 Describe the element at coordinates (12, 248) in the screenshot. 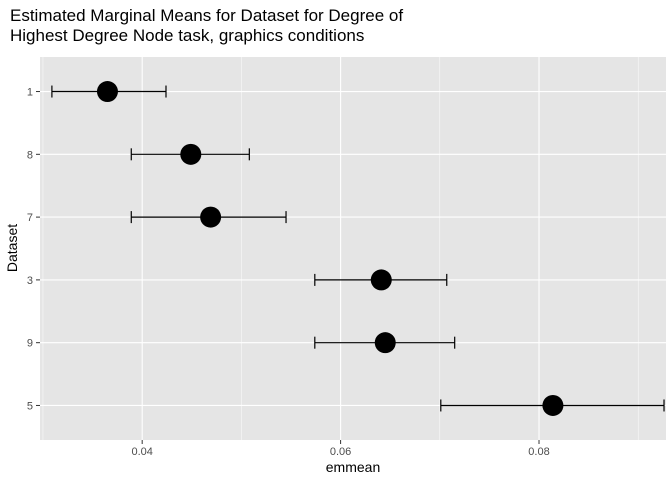

I see `y-axis-title: Dataset` at that location.